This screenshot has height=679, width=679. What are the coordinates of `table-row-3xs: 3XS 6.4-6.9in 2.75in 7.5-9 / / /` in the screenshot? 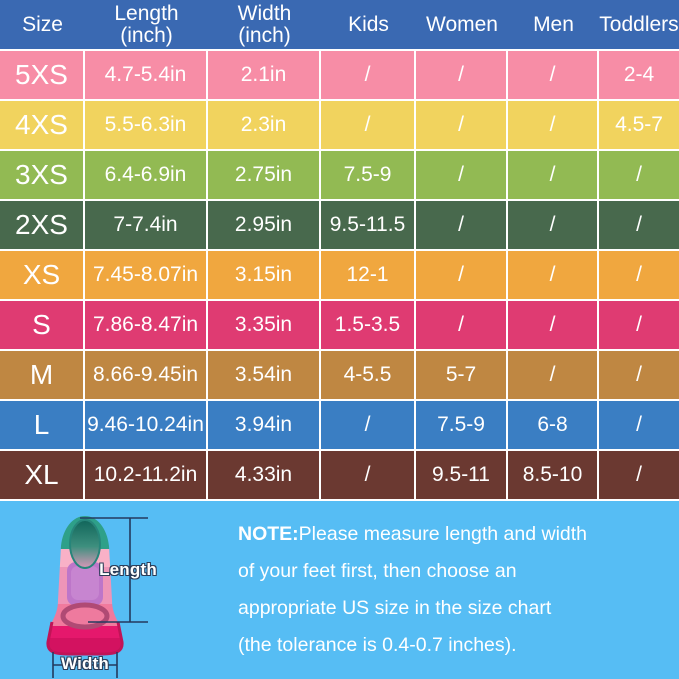 It's located at (339, 174).